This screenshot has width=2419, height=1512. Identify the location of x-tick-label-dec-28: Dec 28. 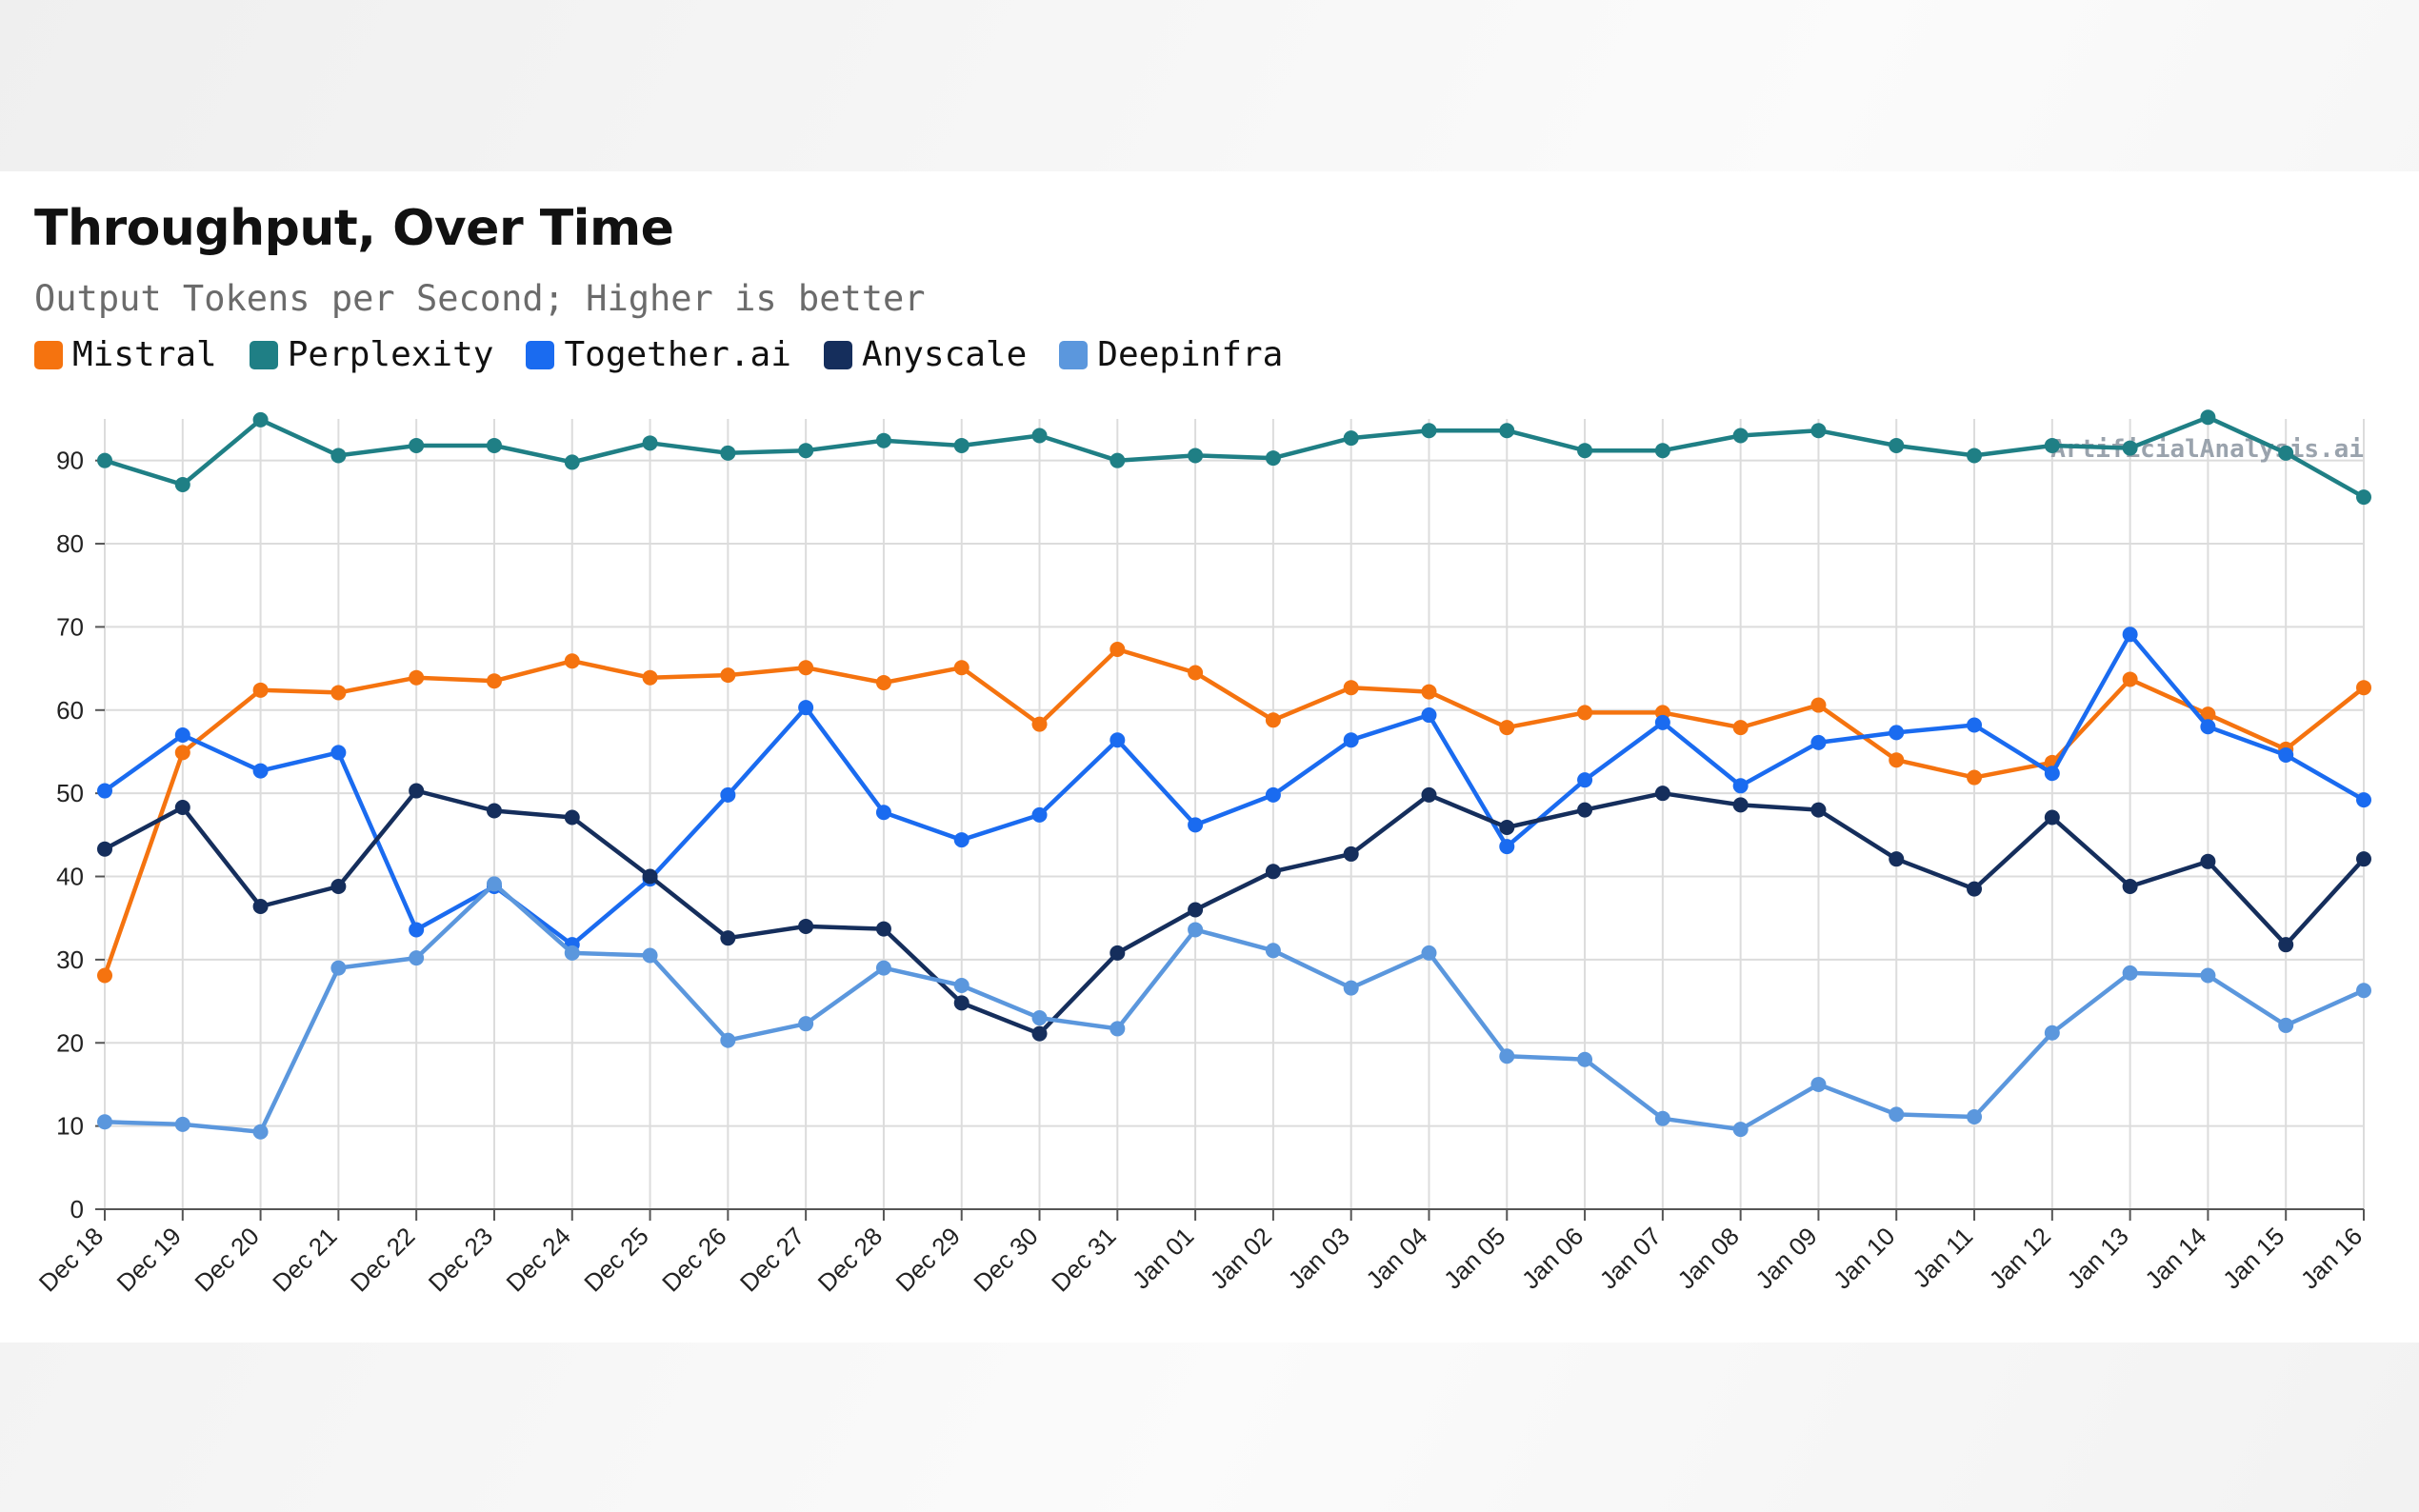
(850, 1259).